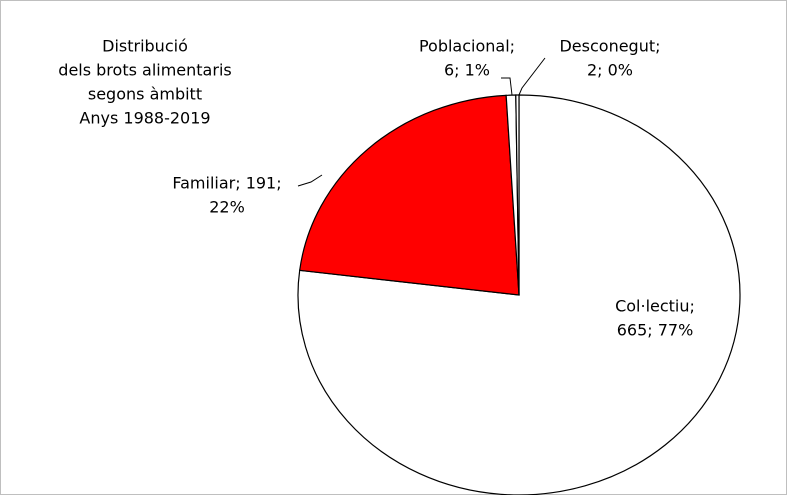  What do you see at coordinates (655, 306) in the screenshot?
I see `data-label: Col·lectiu;` at bounding box center [655, 306].